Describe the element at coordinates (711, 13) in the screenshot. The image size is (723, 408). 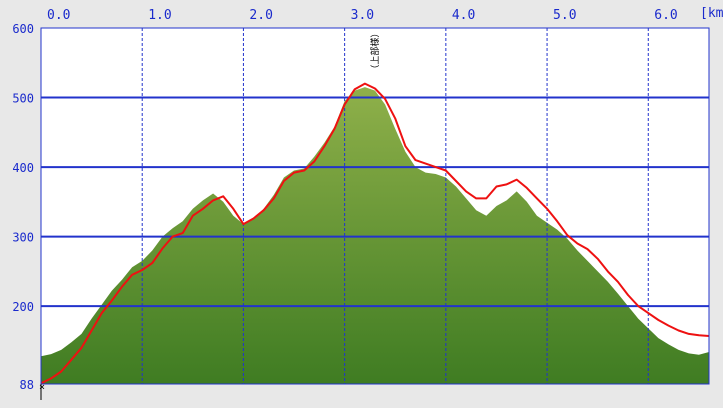
I see `x-unit-label: [km]` at that location.